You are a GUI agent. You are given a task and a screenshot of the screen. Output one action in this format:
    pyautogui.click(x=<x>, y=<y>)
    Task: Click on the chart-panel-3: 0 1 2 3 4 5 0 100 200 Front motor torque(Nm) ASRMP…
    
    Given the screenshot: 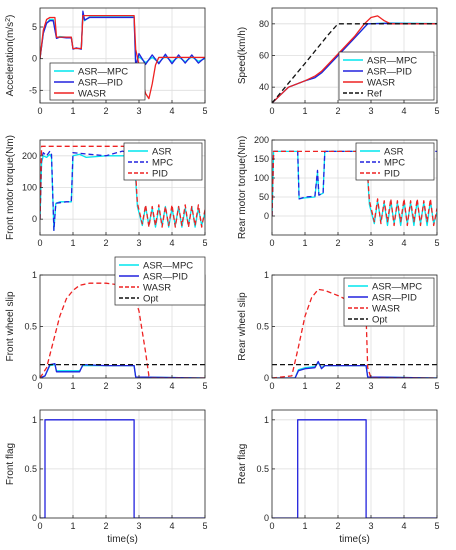 What is the action you would take?
    pyautogui.click(x=106, y=191)
    